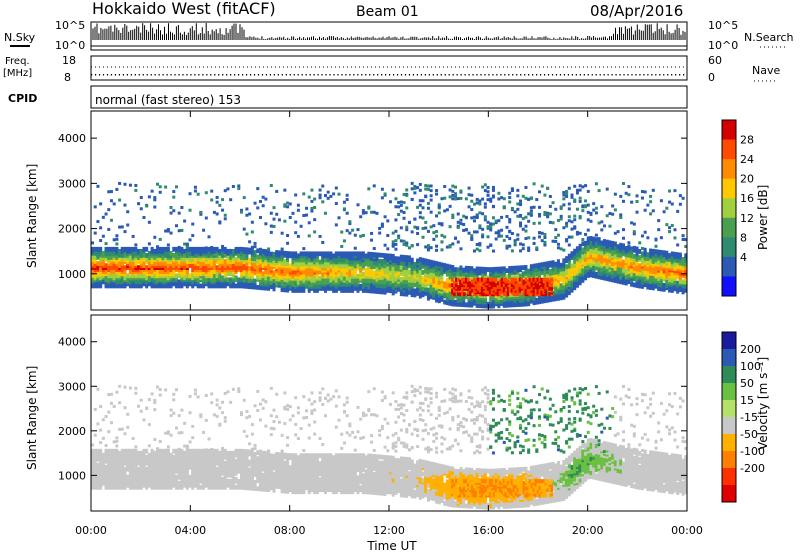 This screenshot has height=554, width=800. I want to click on x-axis-label: Time UT, so click(391, 546).